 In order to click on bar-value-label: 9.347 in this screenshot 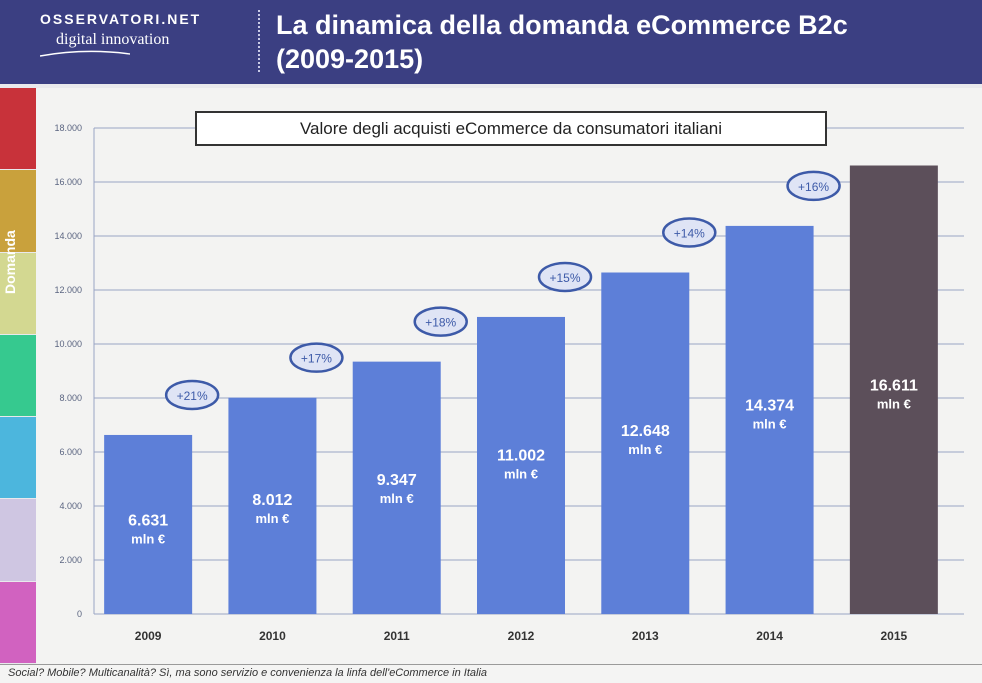, I will do `click(397, 480)`.